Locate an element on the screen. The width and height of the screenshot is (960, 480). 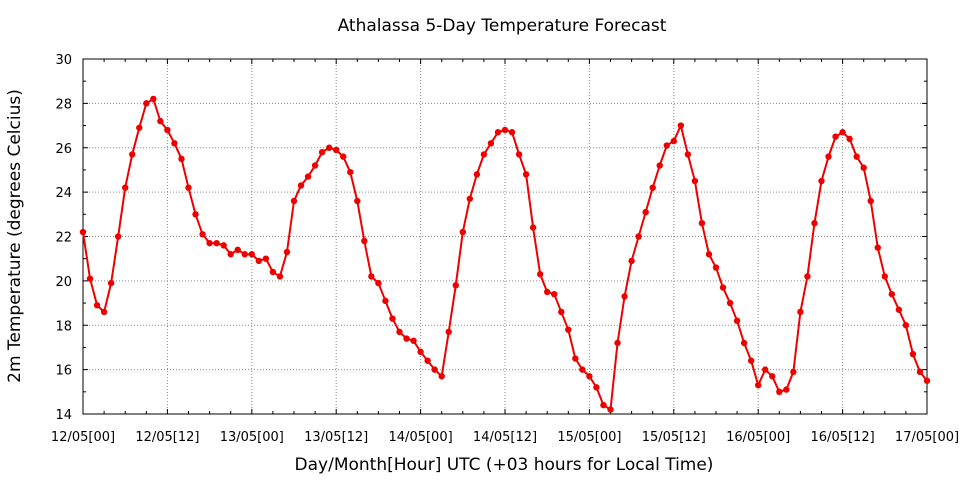
chart-title: Athalassa 5-Day Temperature Forecast is located at coordinates (502, 26).